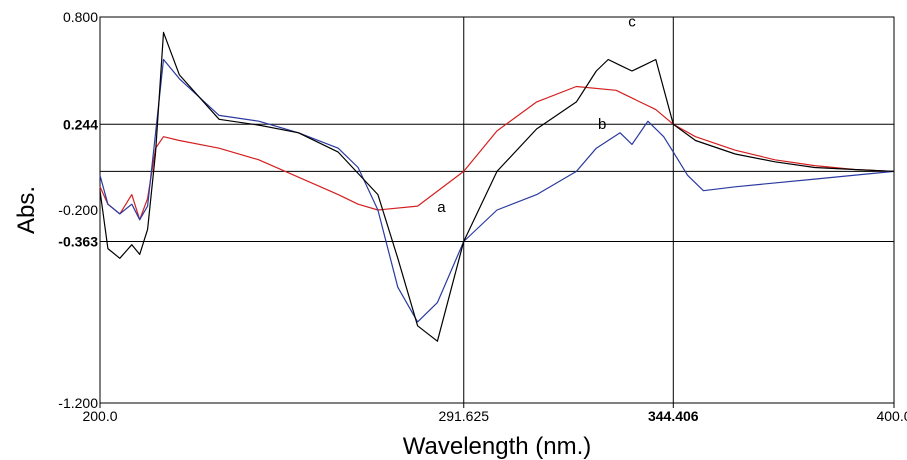 The image size is (907, 460). I want to click on y-tick-labels: 0.800 0.244 -0.200 -0.363 -1.200, so click(78, 210).